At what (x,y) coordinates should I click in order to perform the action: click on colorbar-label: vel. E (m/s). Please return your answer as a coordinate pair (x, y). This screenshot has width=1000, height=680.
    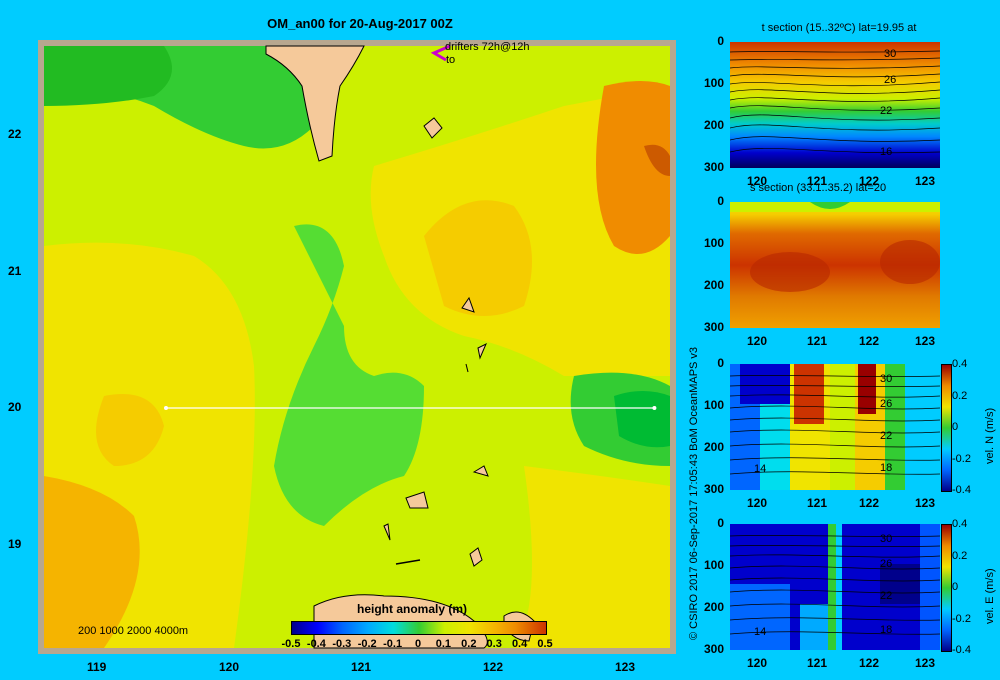
    Looking at the image, I should click on (990, 596).